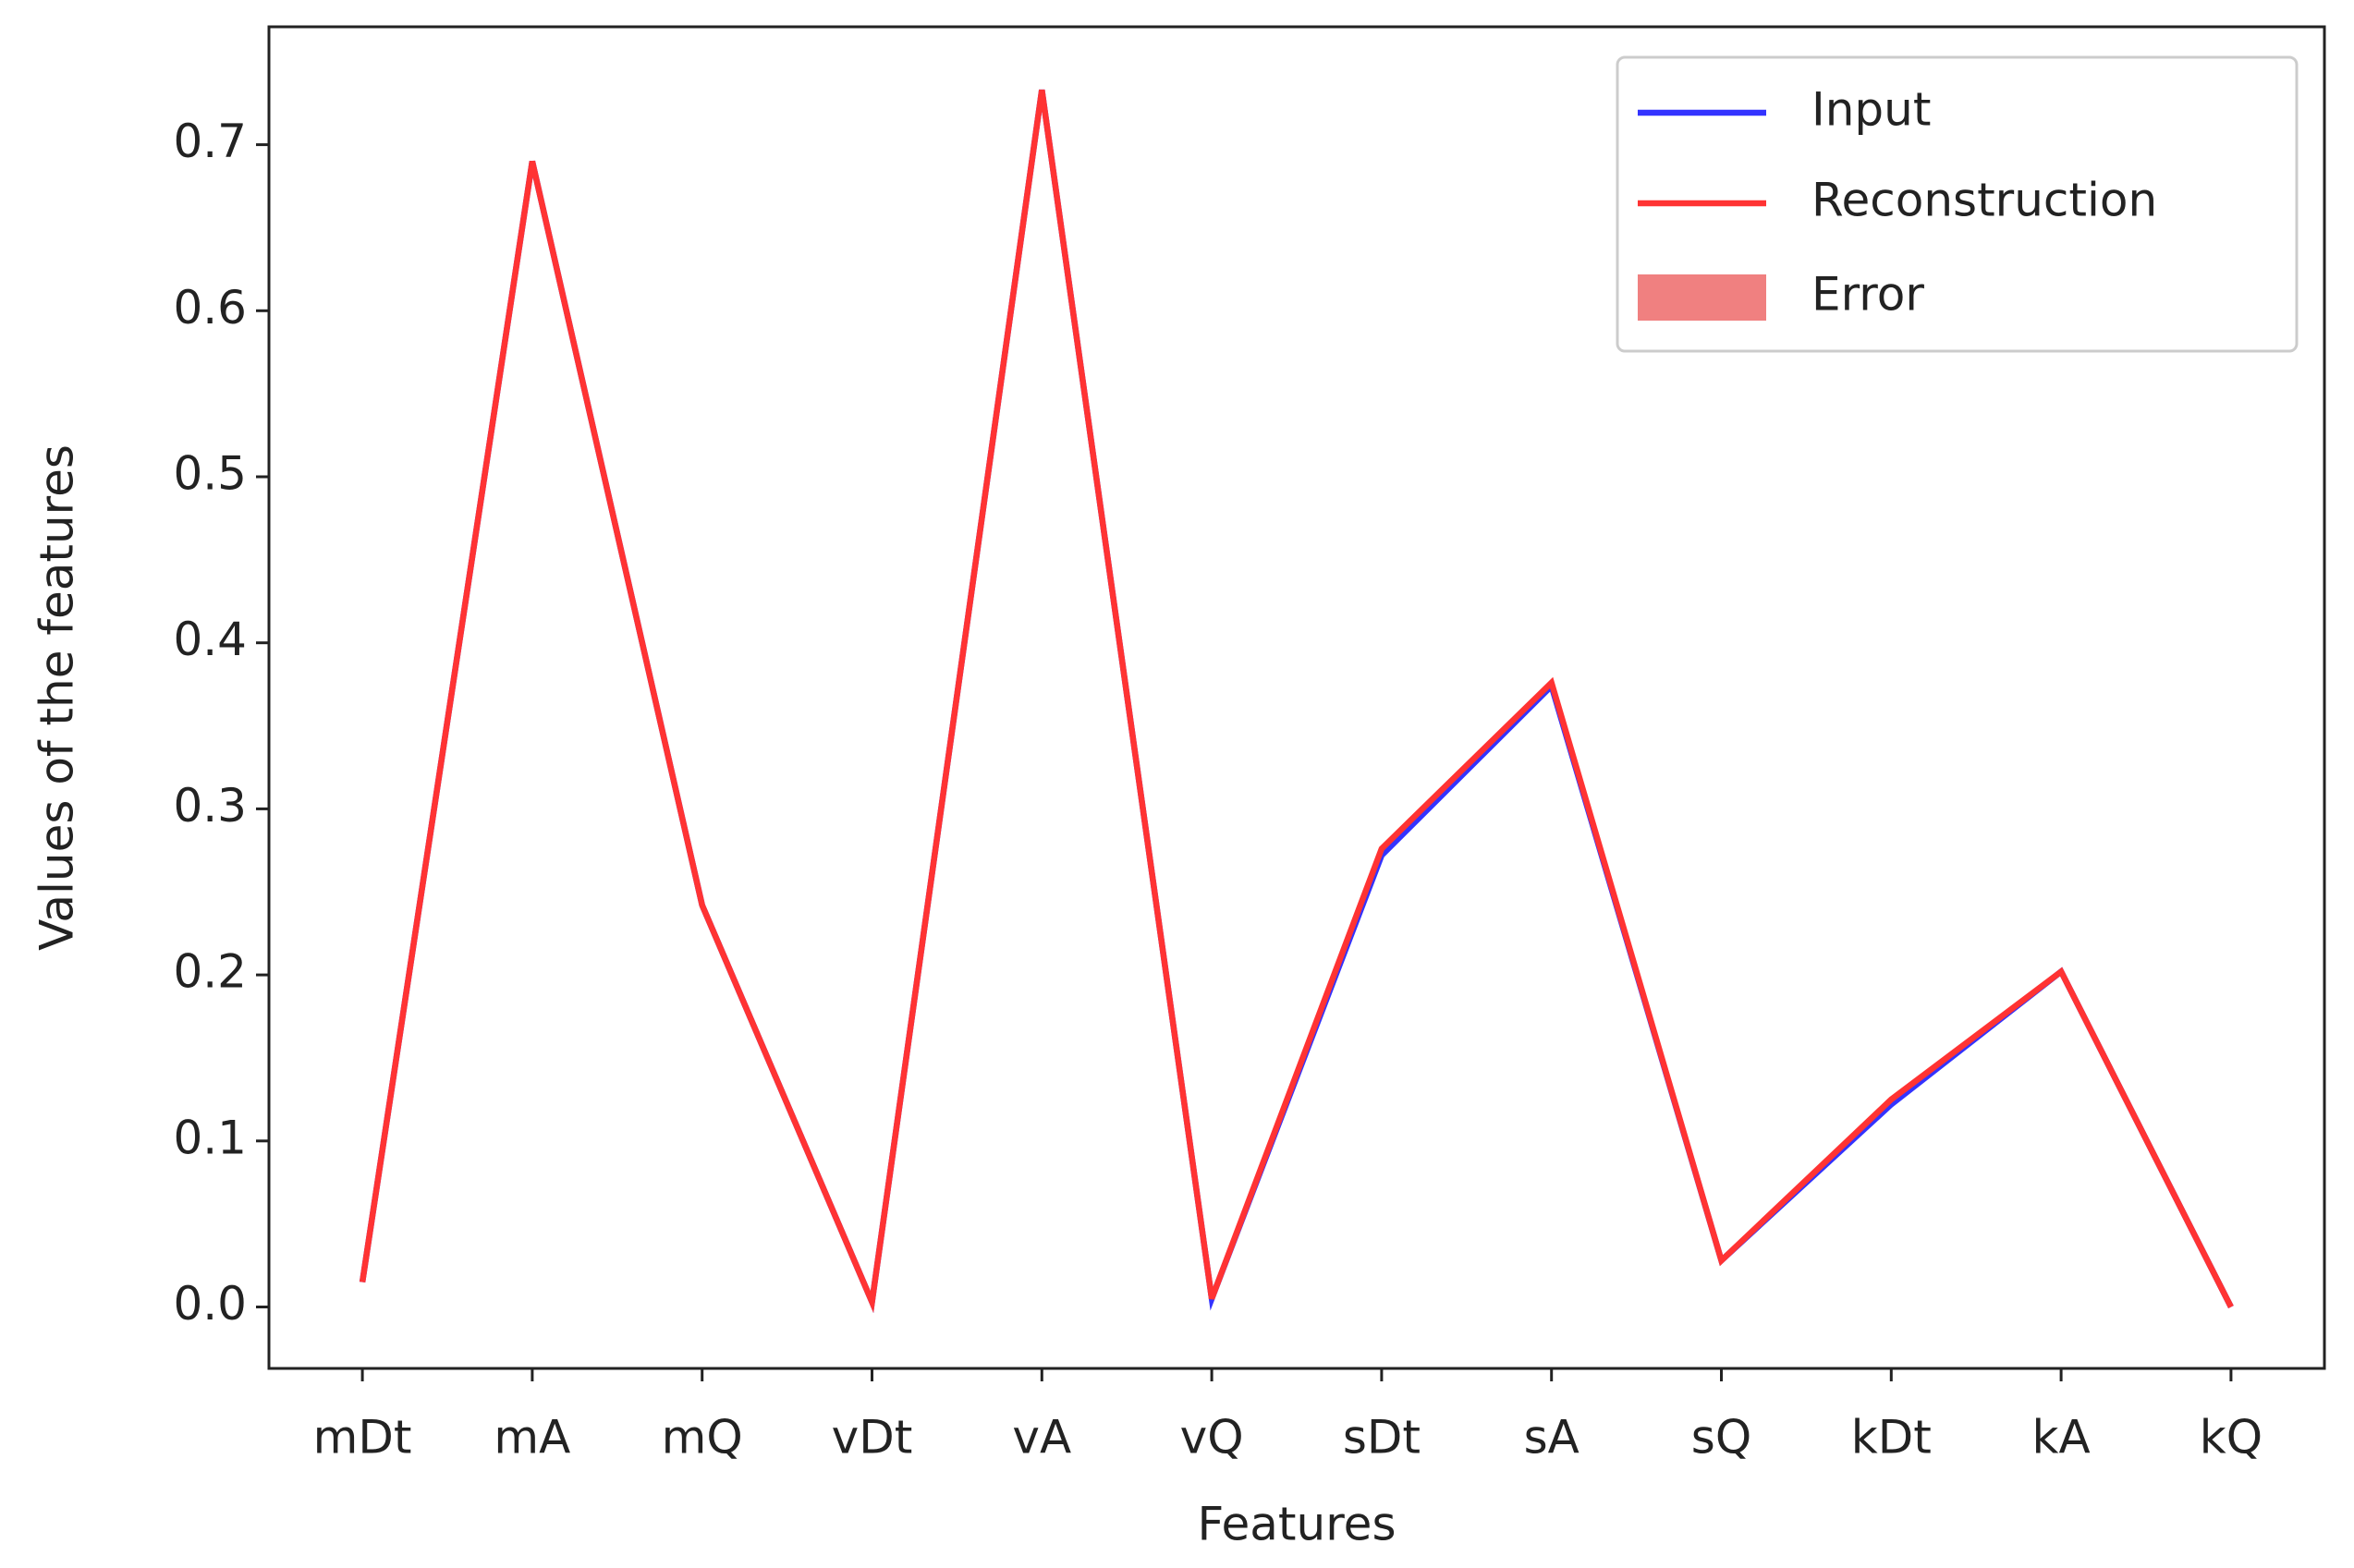  I want to click on x-tick-label: kA, so click(2061, 1438).